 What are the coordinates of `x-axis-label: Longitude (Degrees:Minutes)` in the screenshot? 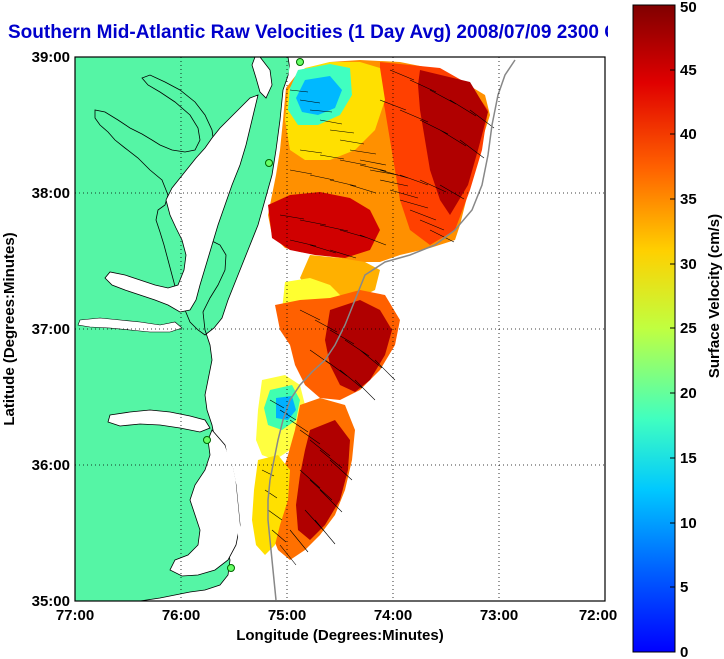 It's located at (340, 635).